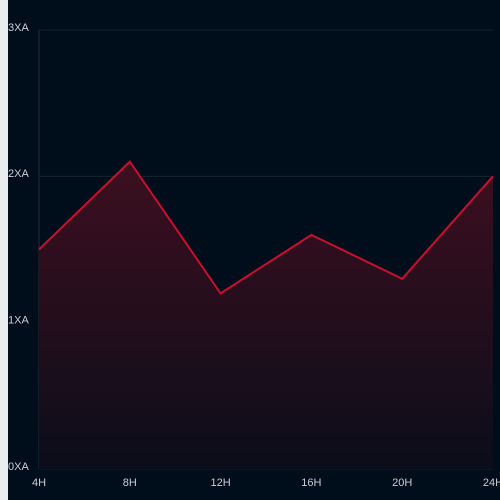 The image size is (500, 500). I want to click on y-tick-label: 0XA, so click(18, 467).